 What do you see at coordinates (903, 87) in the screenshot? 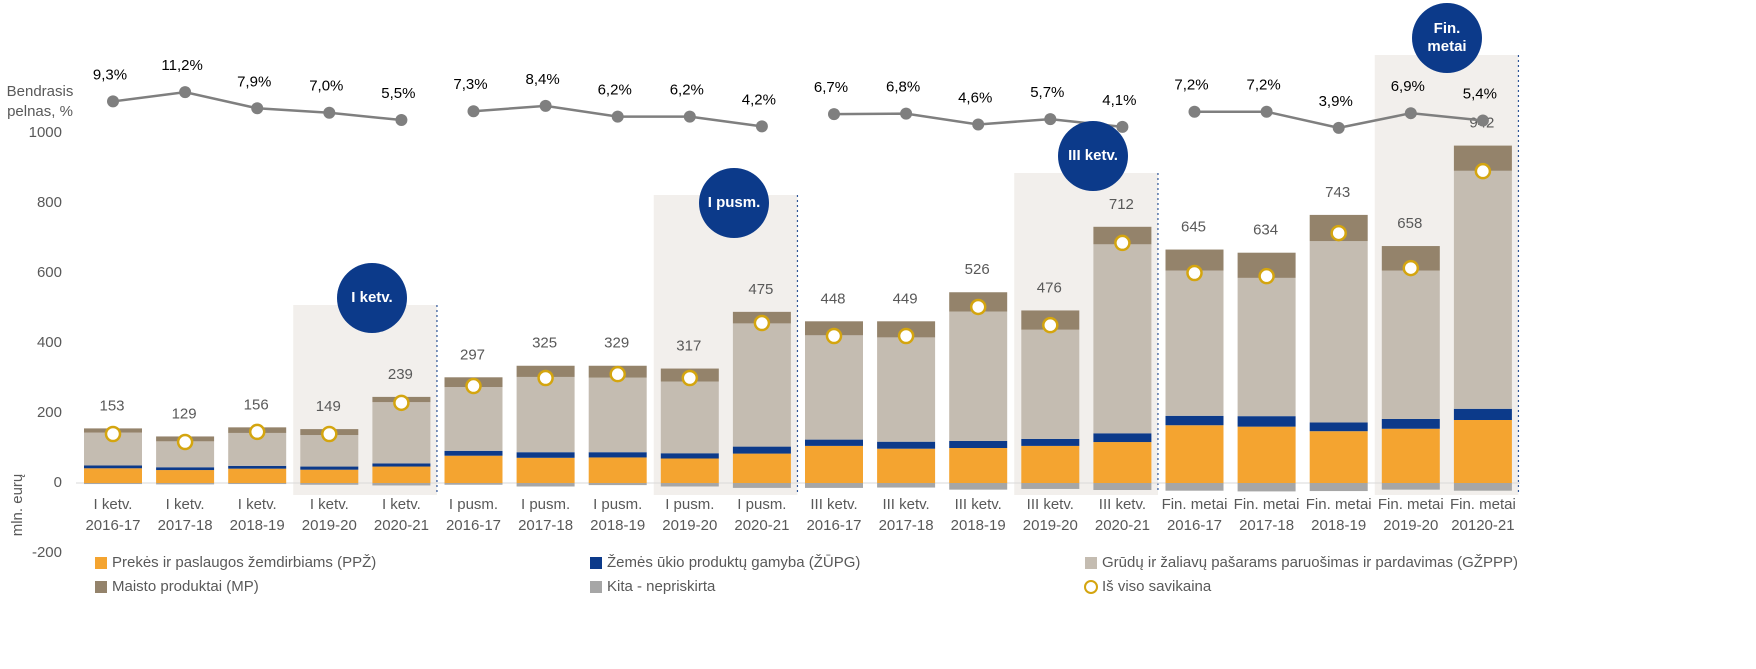
I see `margin-label: 6,8%` at bounding box center [903, 87].